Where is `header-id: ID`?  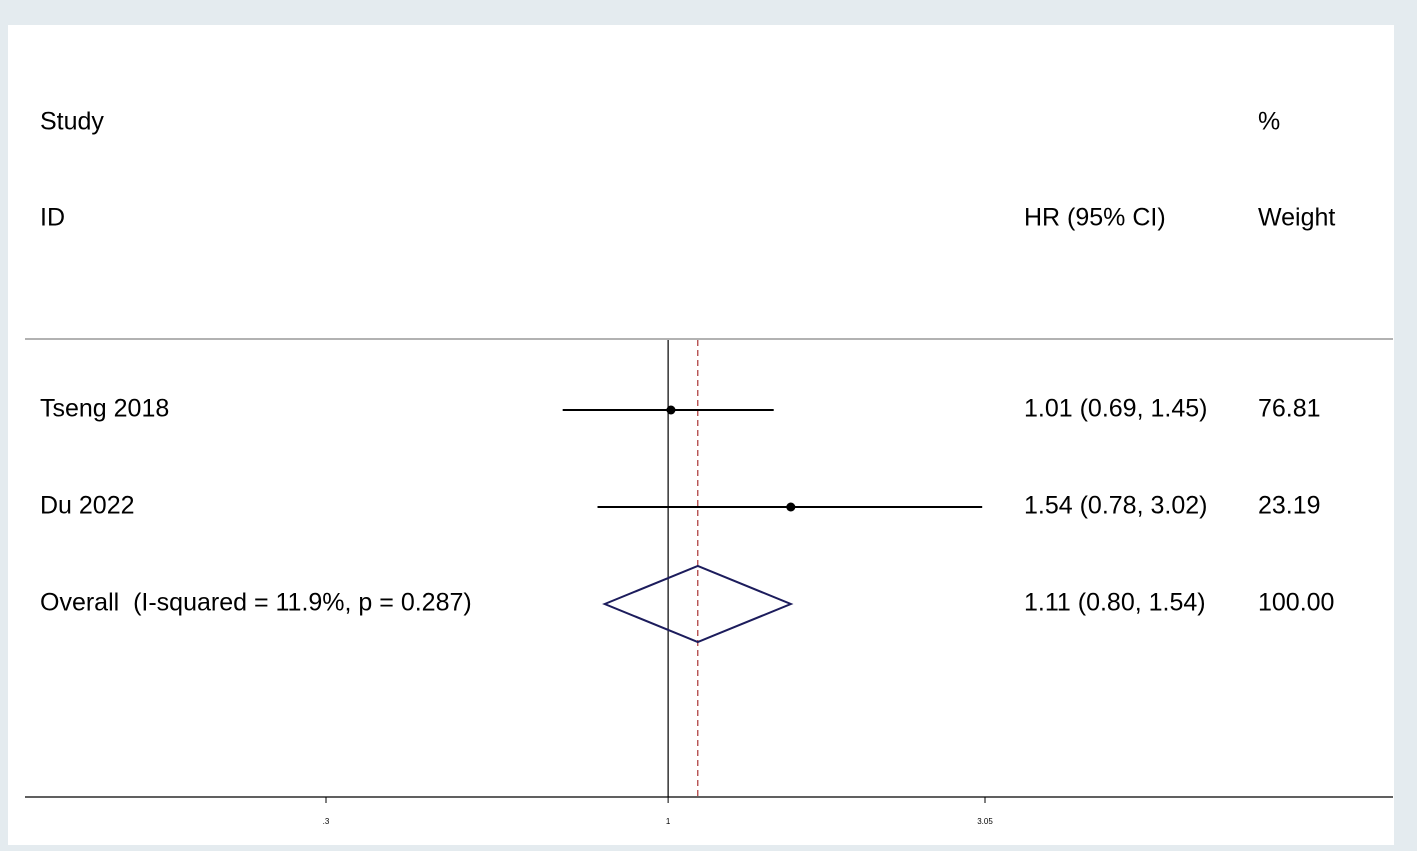
header-id: ID is located at coordinates (52, 218).